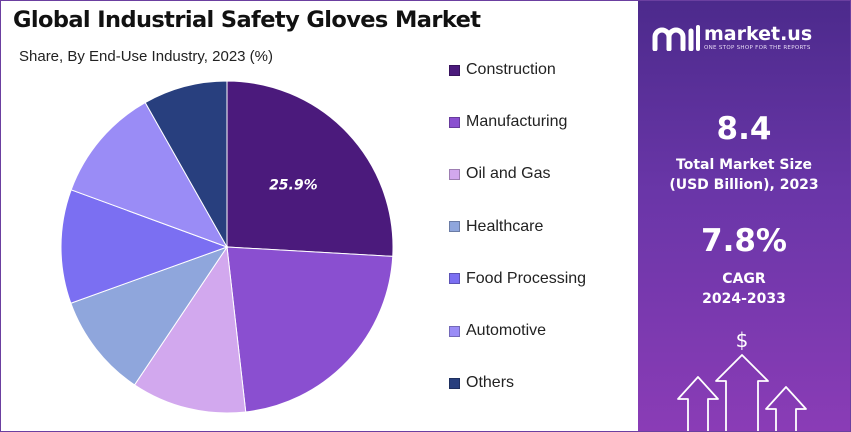 The image size is (851, 432). I want to click on pie-slice-oil-and-gas, so click(190, 329).